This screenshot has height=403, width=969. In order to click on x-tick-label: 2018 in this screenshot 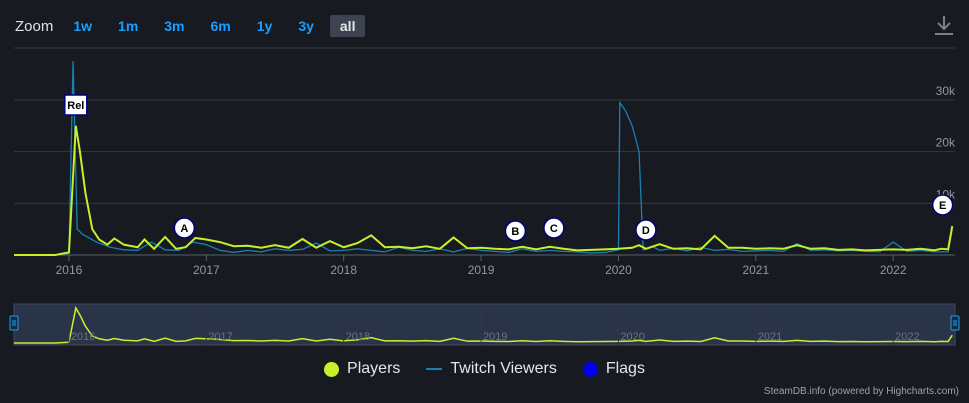, I will do `click(343, 270)`.